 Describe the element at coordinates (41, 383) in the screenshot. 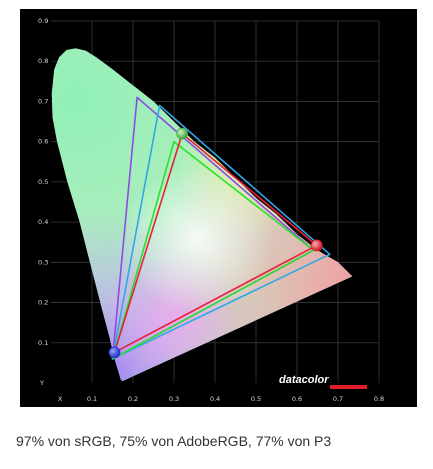

I see `y-axis-label: Y` at that location.